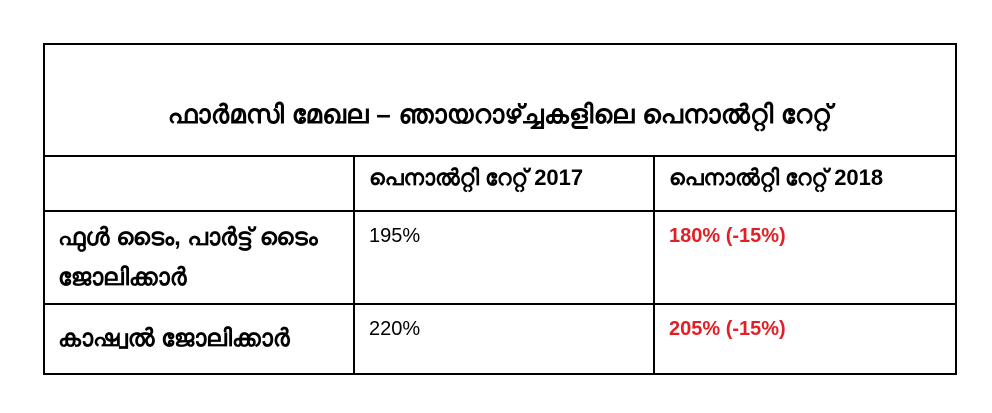 Image resolution: width=992 pixels, height=413 pixels. Describe the element at coordinates (805, 339) in the screenshot. I see `casual-rate-2018-value: 205% (-15%)` at that location.